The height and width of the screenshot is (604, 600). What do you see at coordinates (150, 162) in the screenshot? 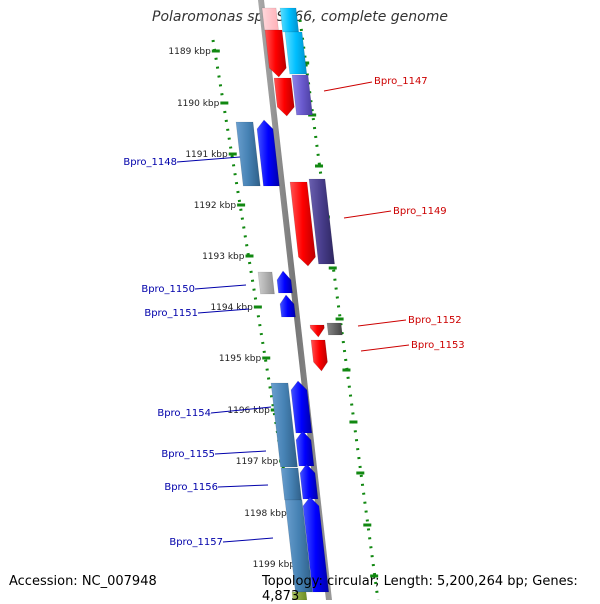
I see `gene-label-left: Bpro_1148` at bounding box center [150, 162].